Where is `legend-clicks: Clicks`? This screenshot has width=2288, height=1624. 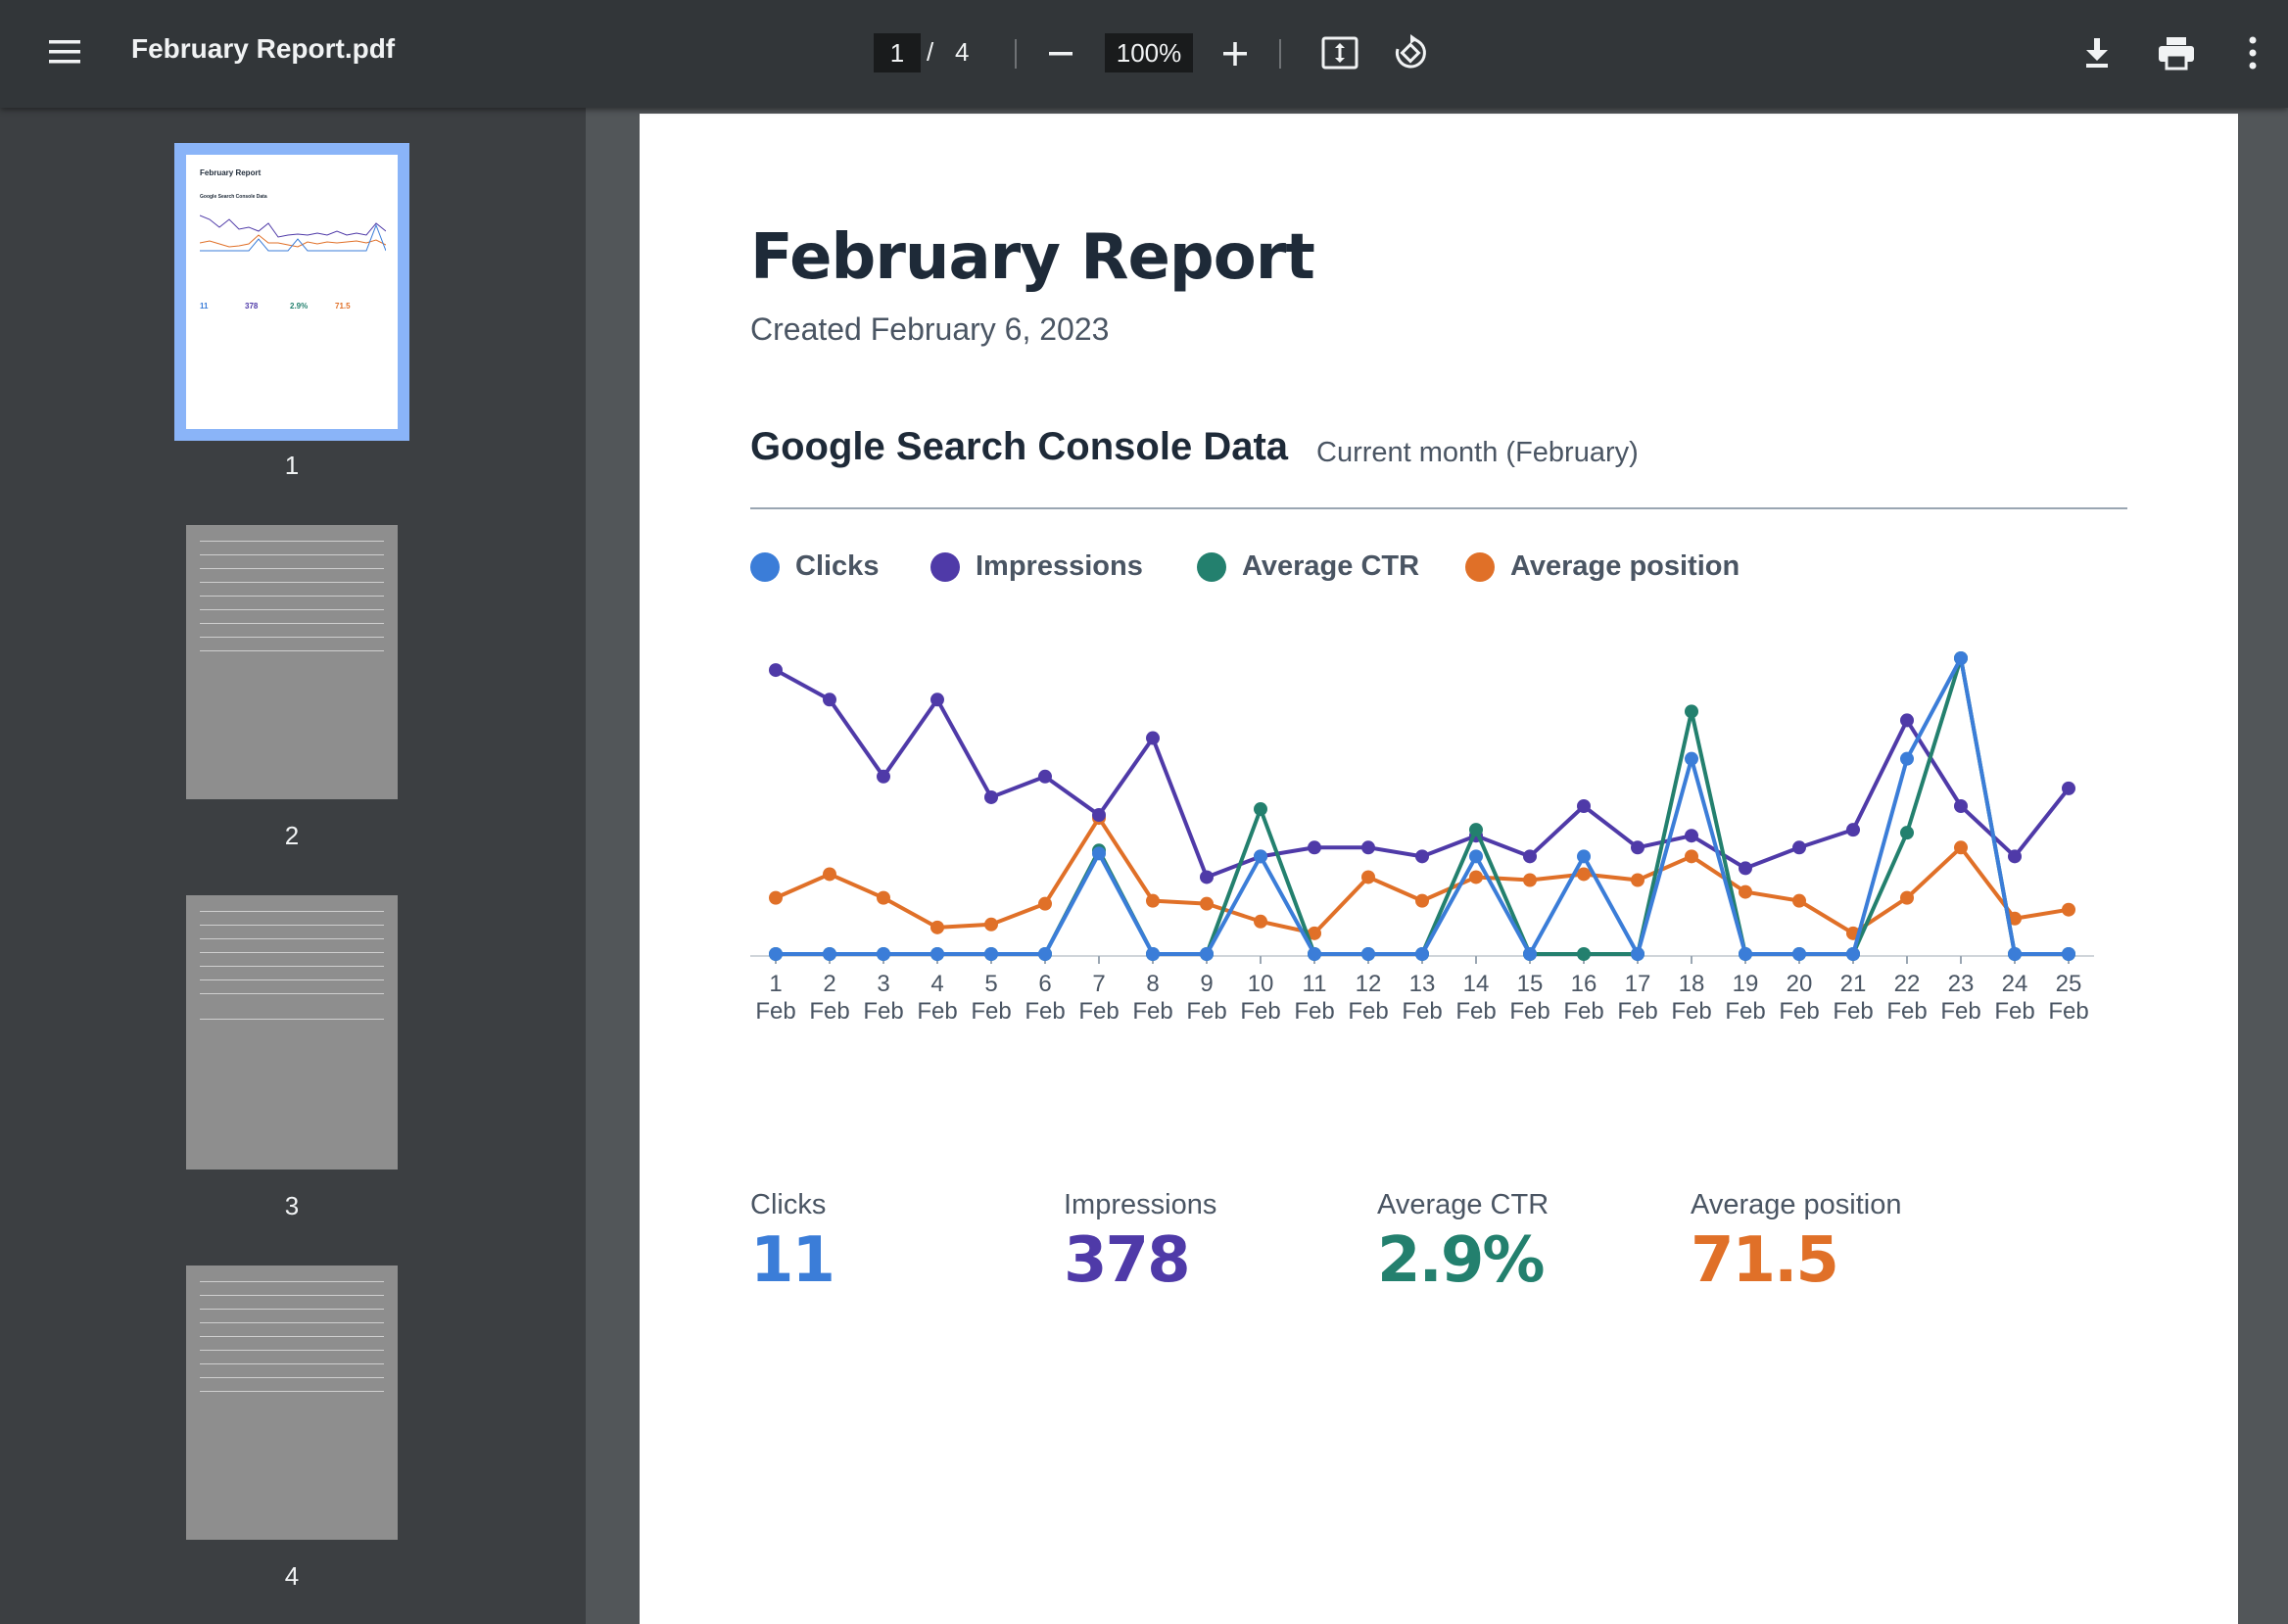 legend-clicks: Clicks is located at coordinates (814, 566).